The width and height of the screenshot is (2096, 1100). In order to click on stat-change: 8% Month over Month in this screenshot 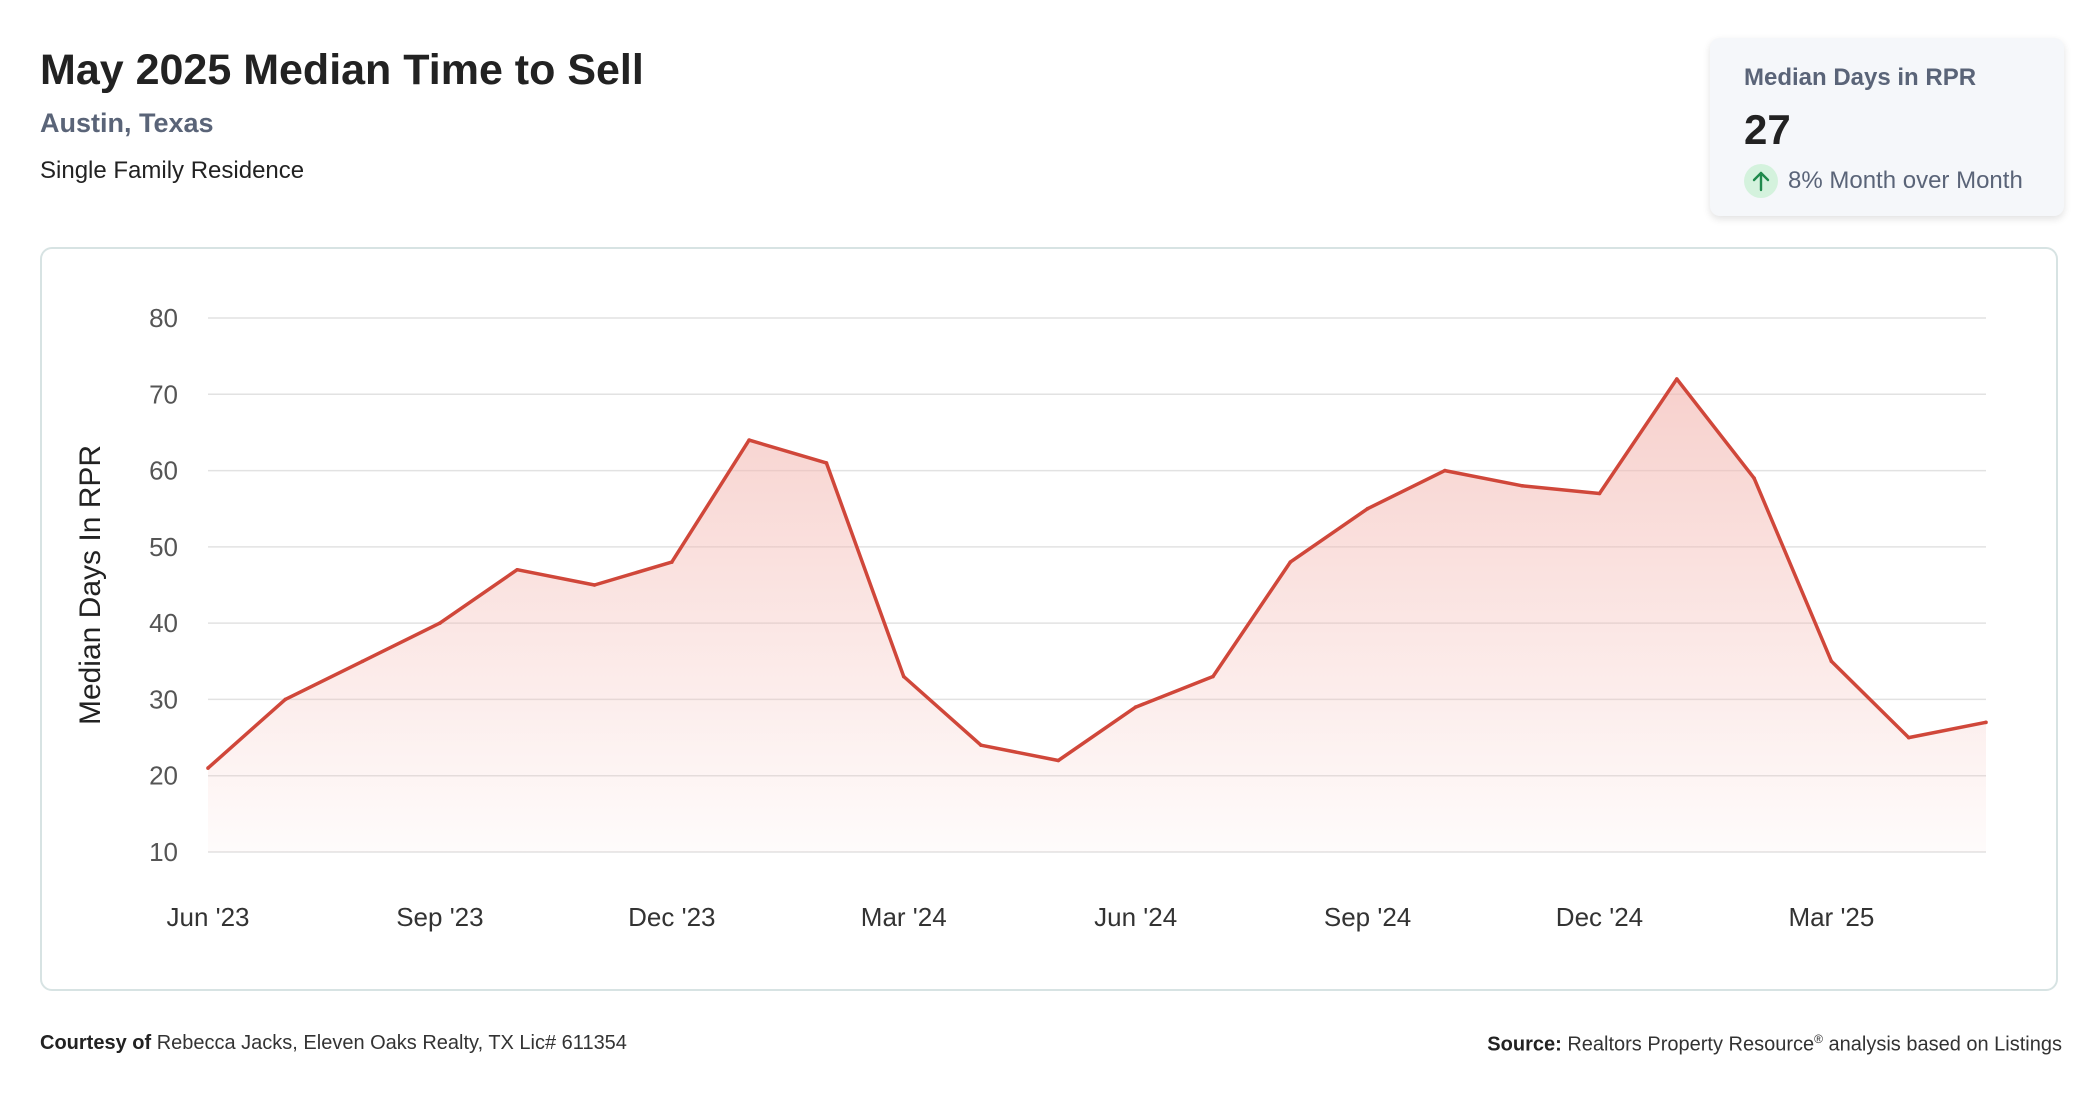, I will do `click(1904, 181)`.